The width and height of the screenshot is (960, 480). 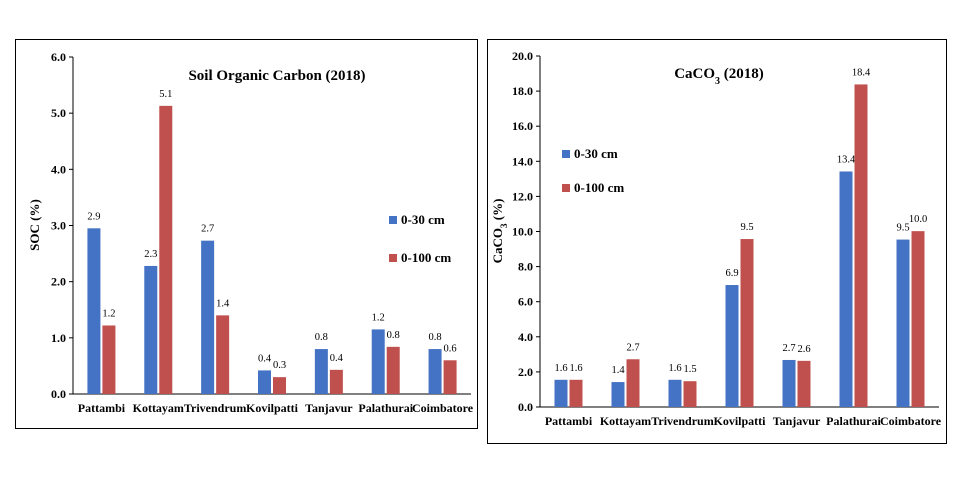 I want to click on data-label-0-30-cm-pattambi: 1.6, so click(x=560, y=368).